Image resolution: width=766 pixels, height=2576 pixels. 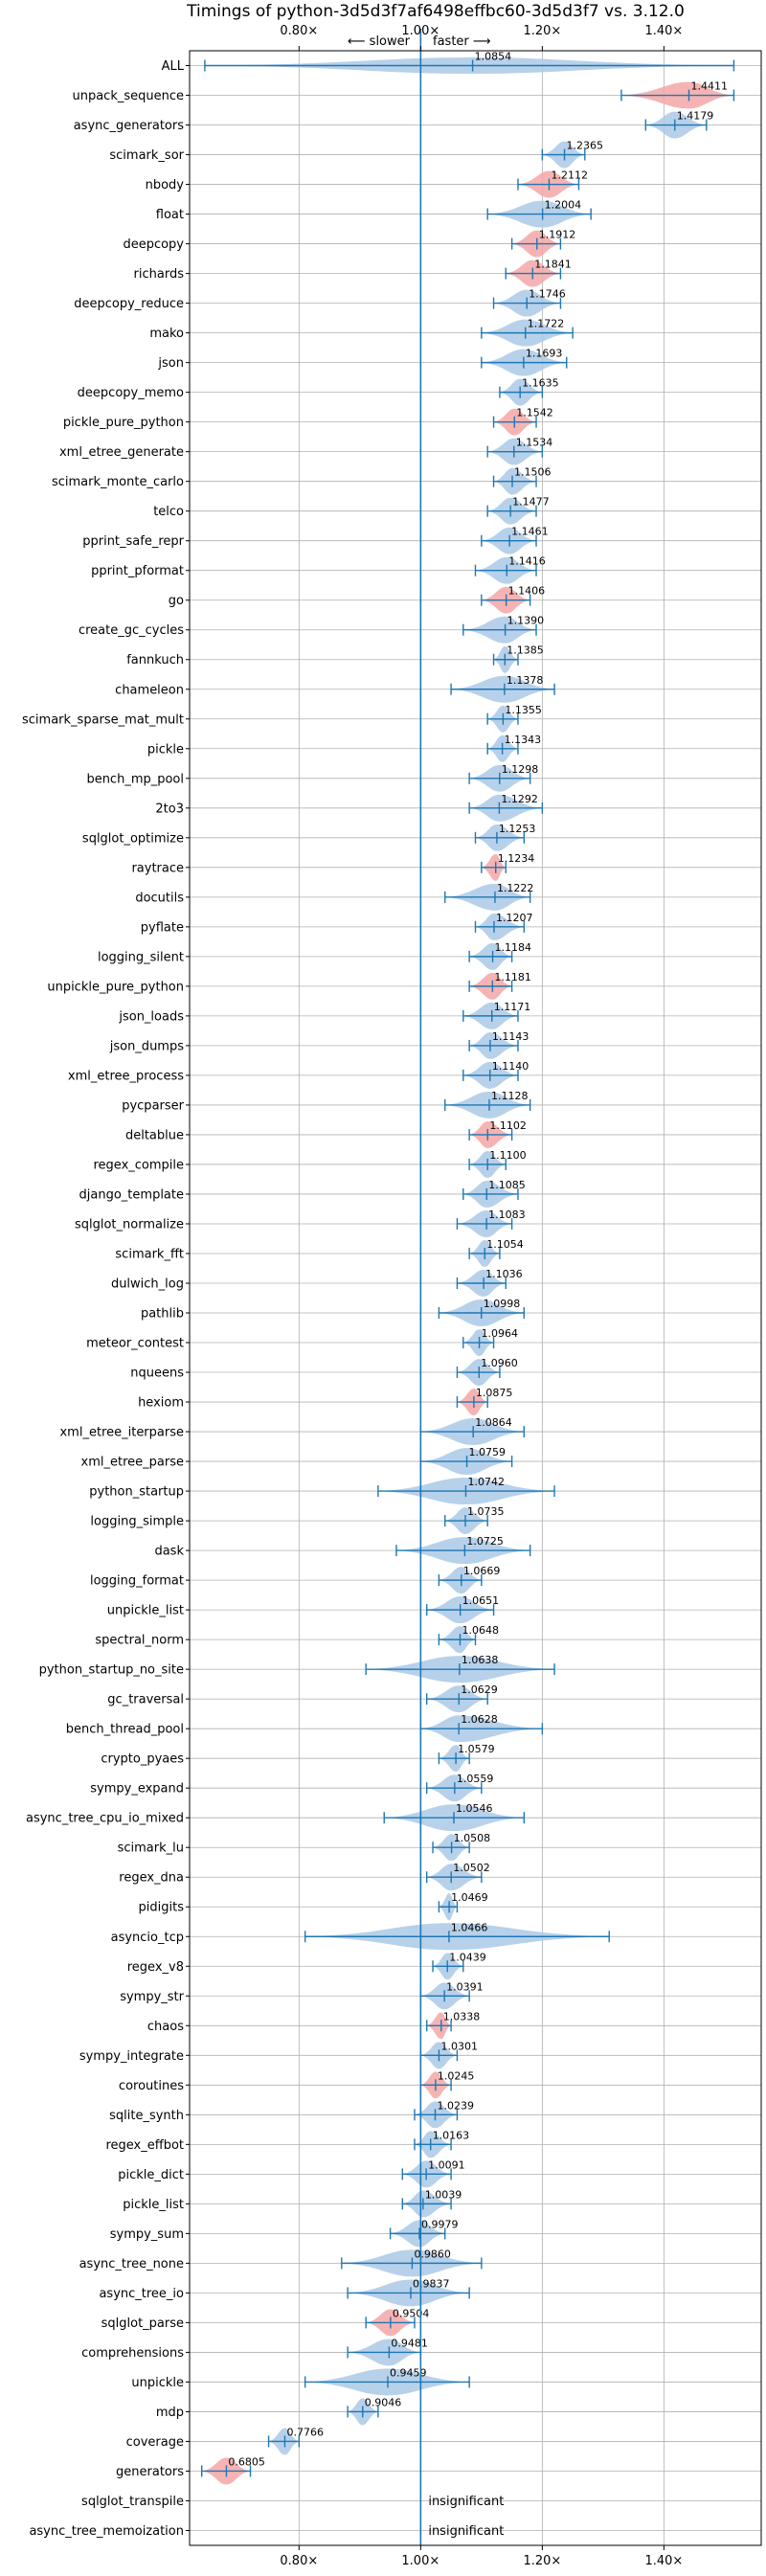 I want to click on benchmark-label: bench_thread_pool, so click(x=125, y=1730).